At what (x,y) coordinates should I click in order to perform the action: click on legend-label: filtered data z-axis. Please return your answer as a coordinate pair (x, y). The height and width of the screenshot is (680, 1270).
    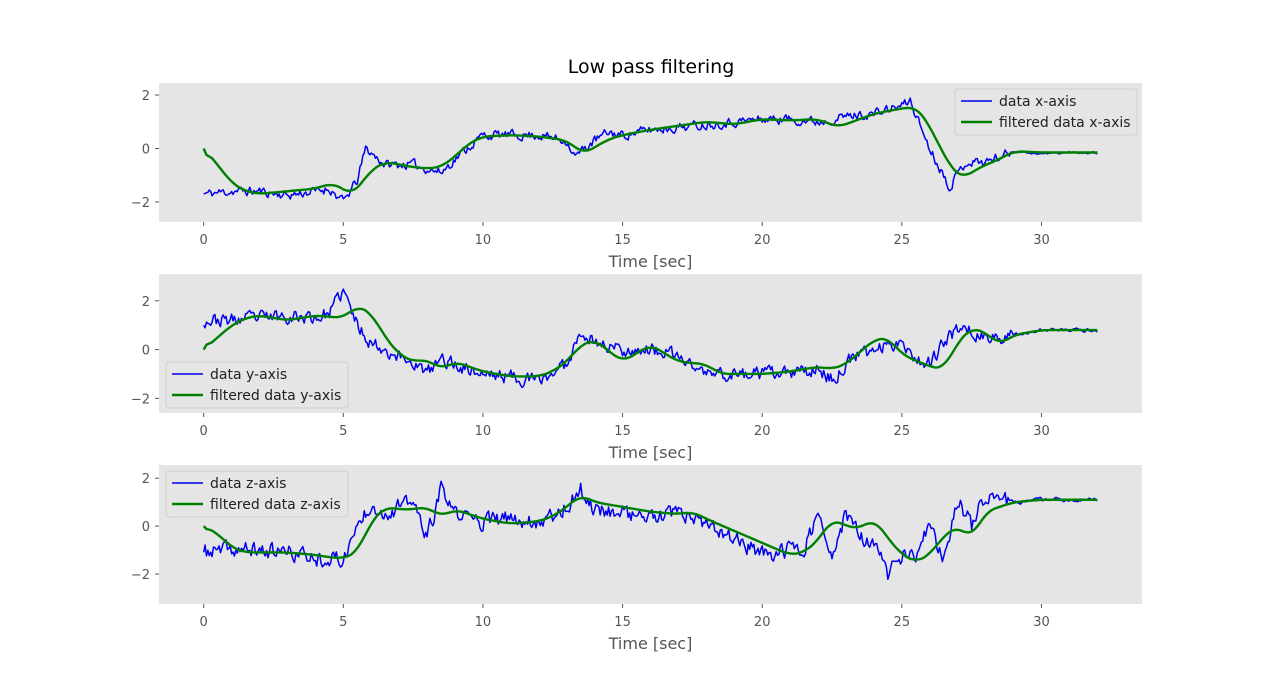
    Looking at the image, I should click on (275, 505).